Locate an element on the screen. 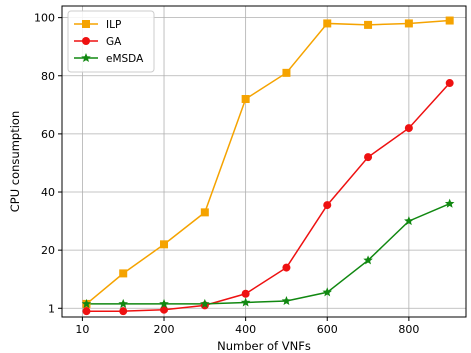 Image resolution: width=471 pixels, height=353 pixels. legend-label-ga: GA is located at coordinates (114, 42).